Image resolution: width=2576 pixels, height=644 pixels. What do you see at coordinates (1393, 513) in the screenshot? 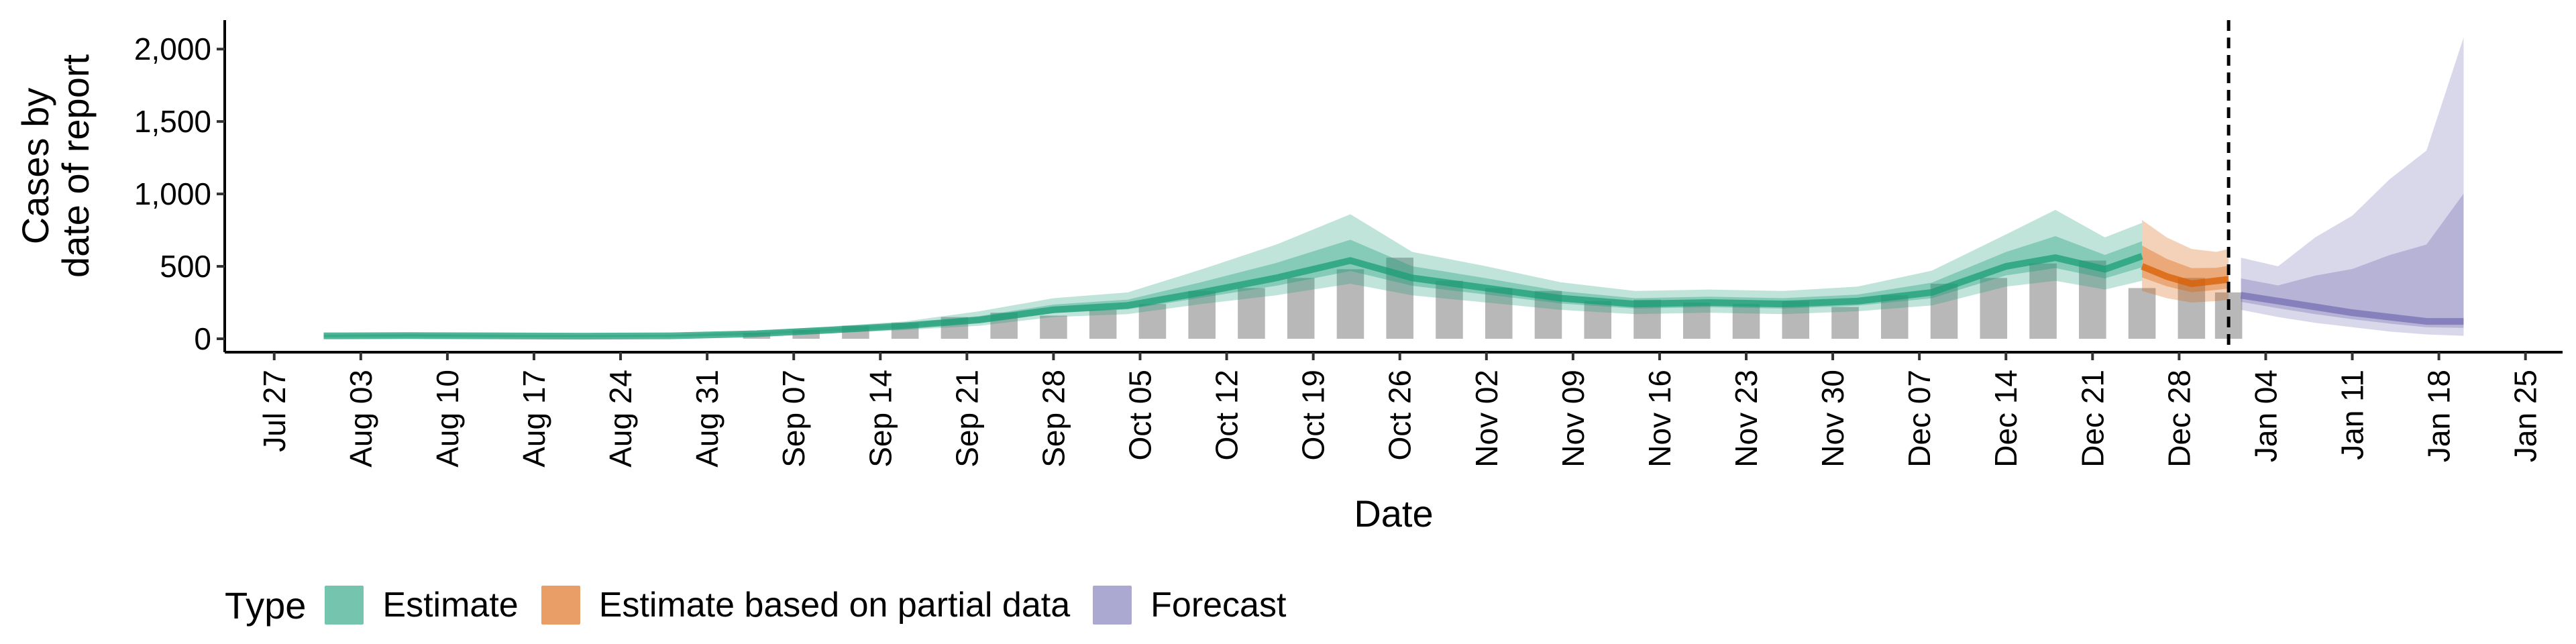
I see `x-axis-label: Date` at bounding box center [1393, 513].